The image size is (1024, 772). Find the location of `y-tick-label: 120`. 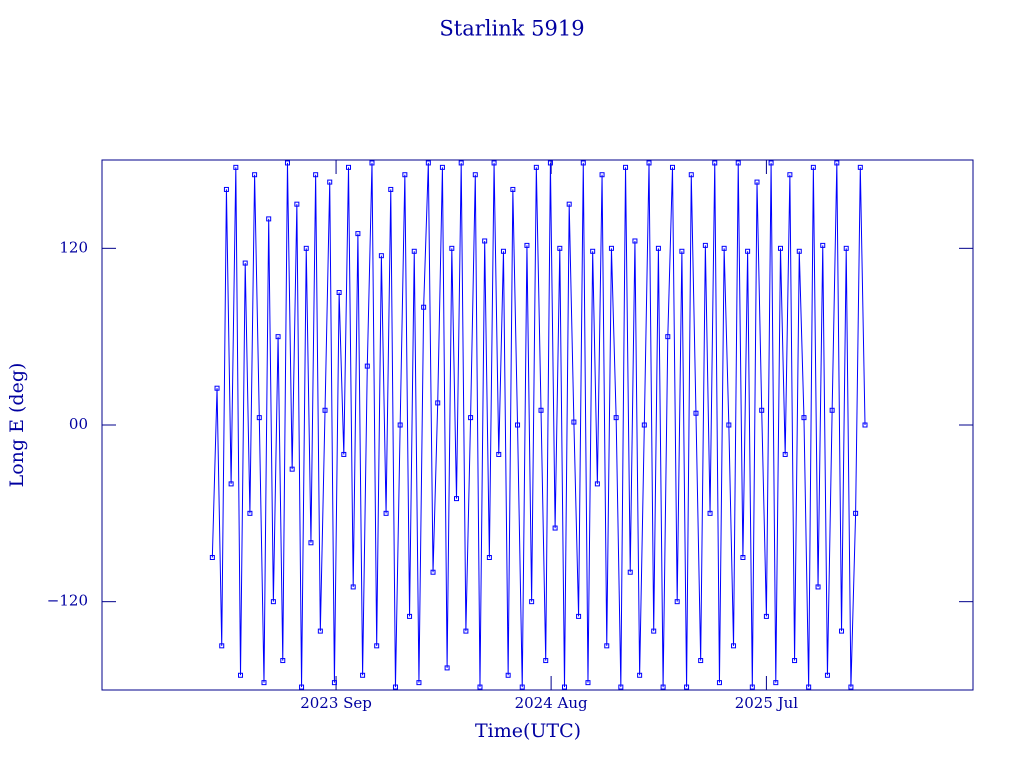

y-tick-label: 120 is located at coordinates (73, 247).